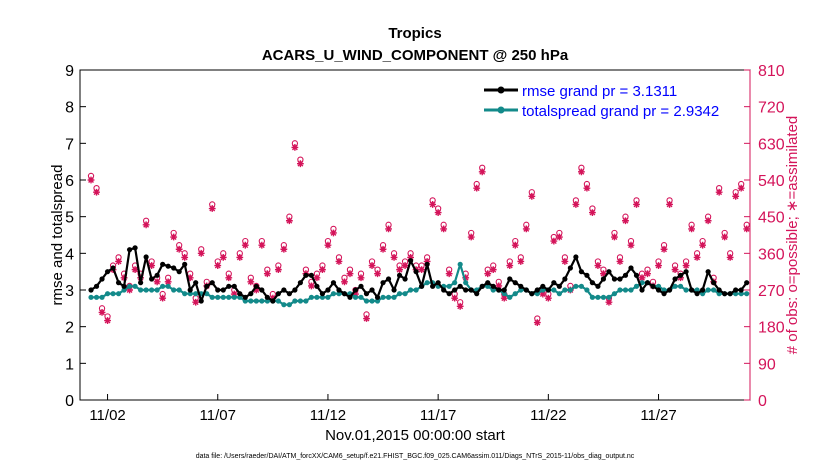 The height and width of the screenshot is (475, 830). I want to click on y-tick-label: 7, so click(69, 144).